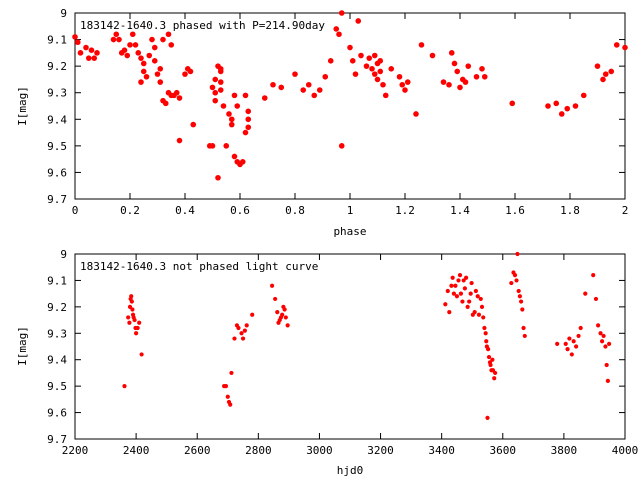 The height and width of the screenshot is (480, 640). Describe the element at coordinates (625, 210) in the screenshot. I see `chart-0-x-tick-label: 2` at that location.